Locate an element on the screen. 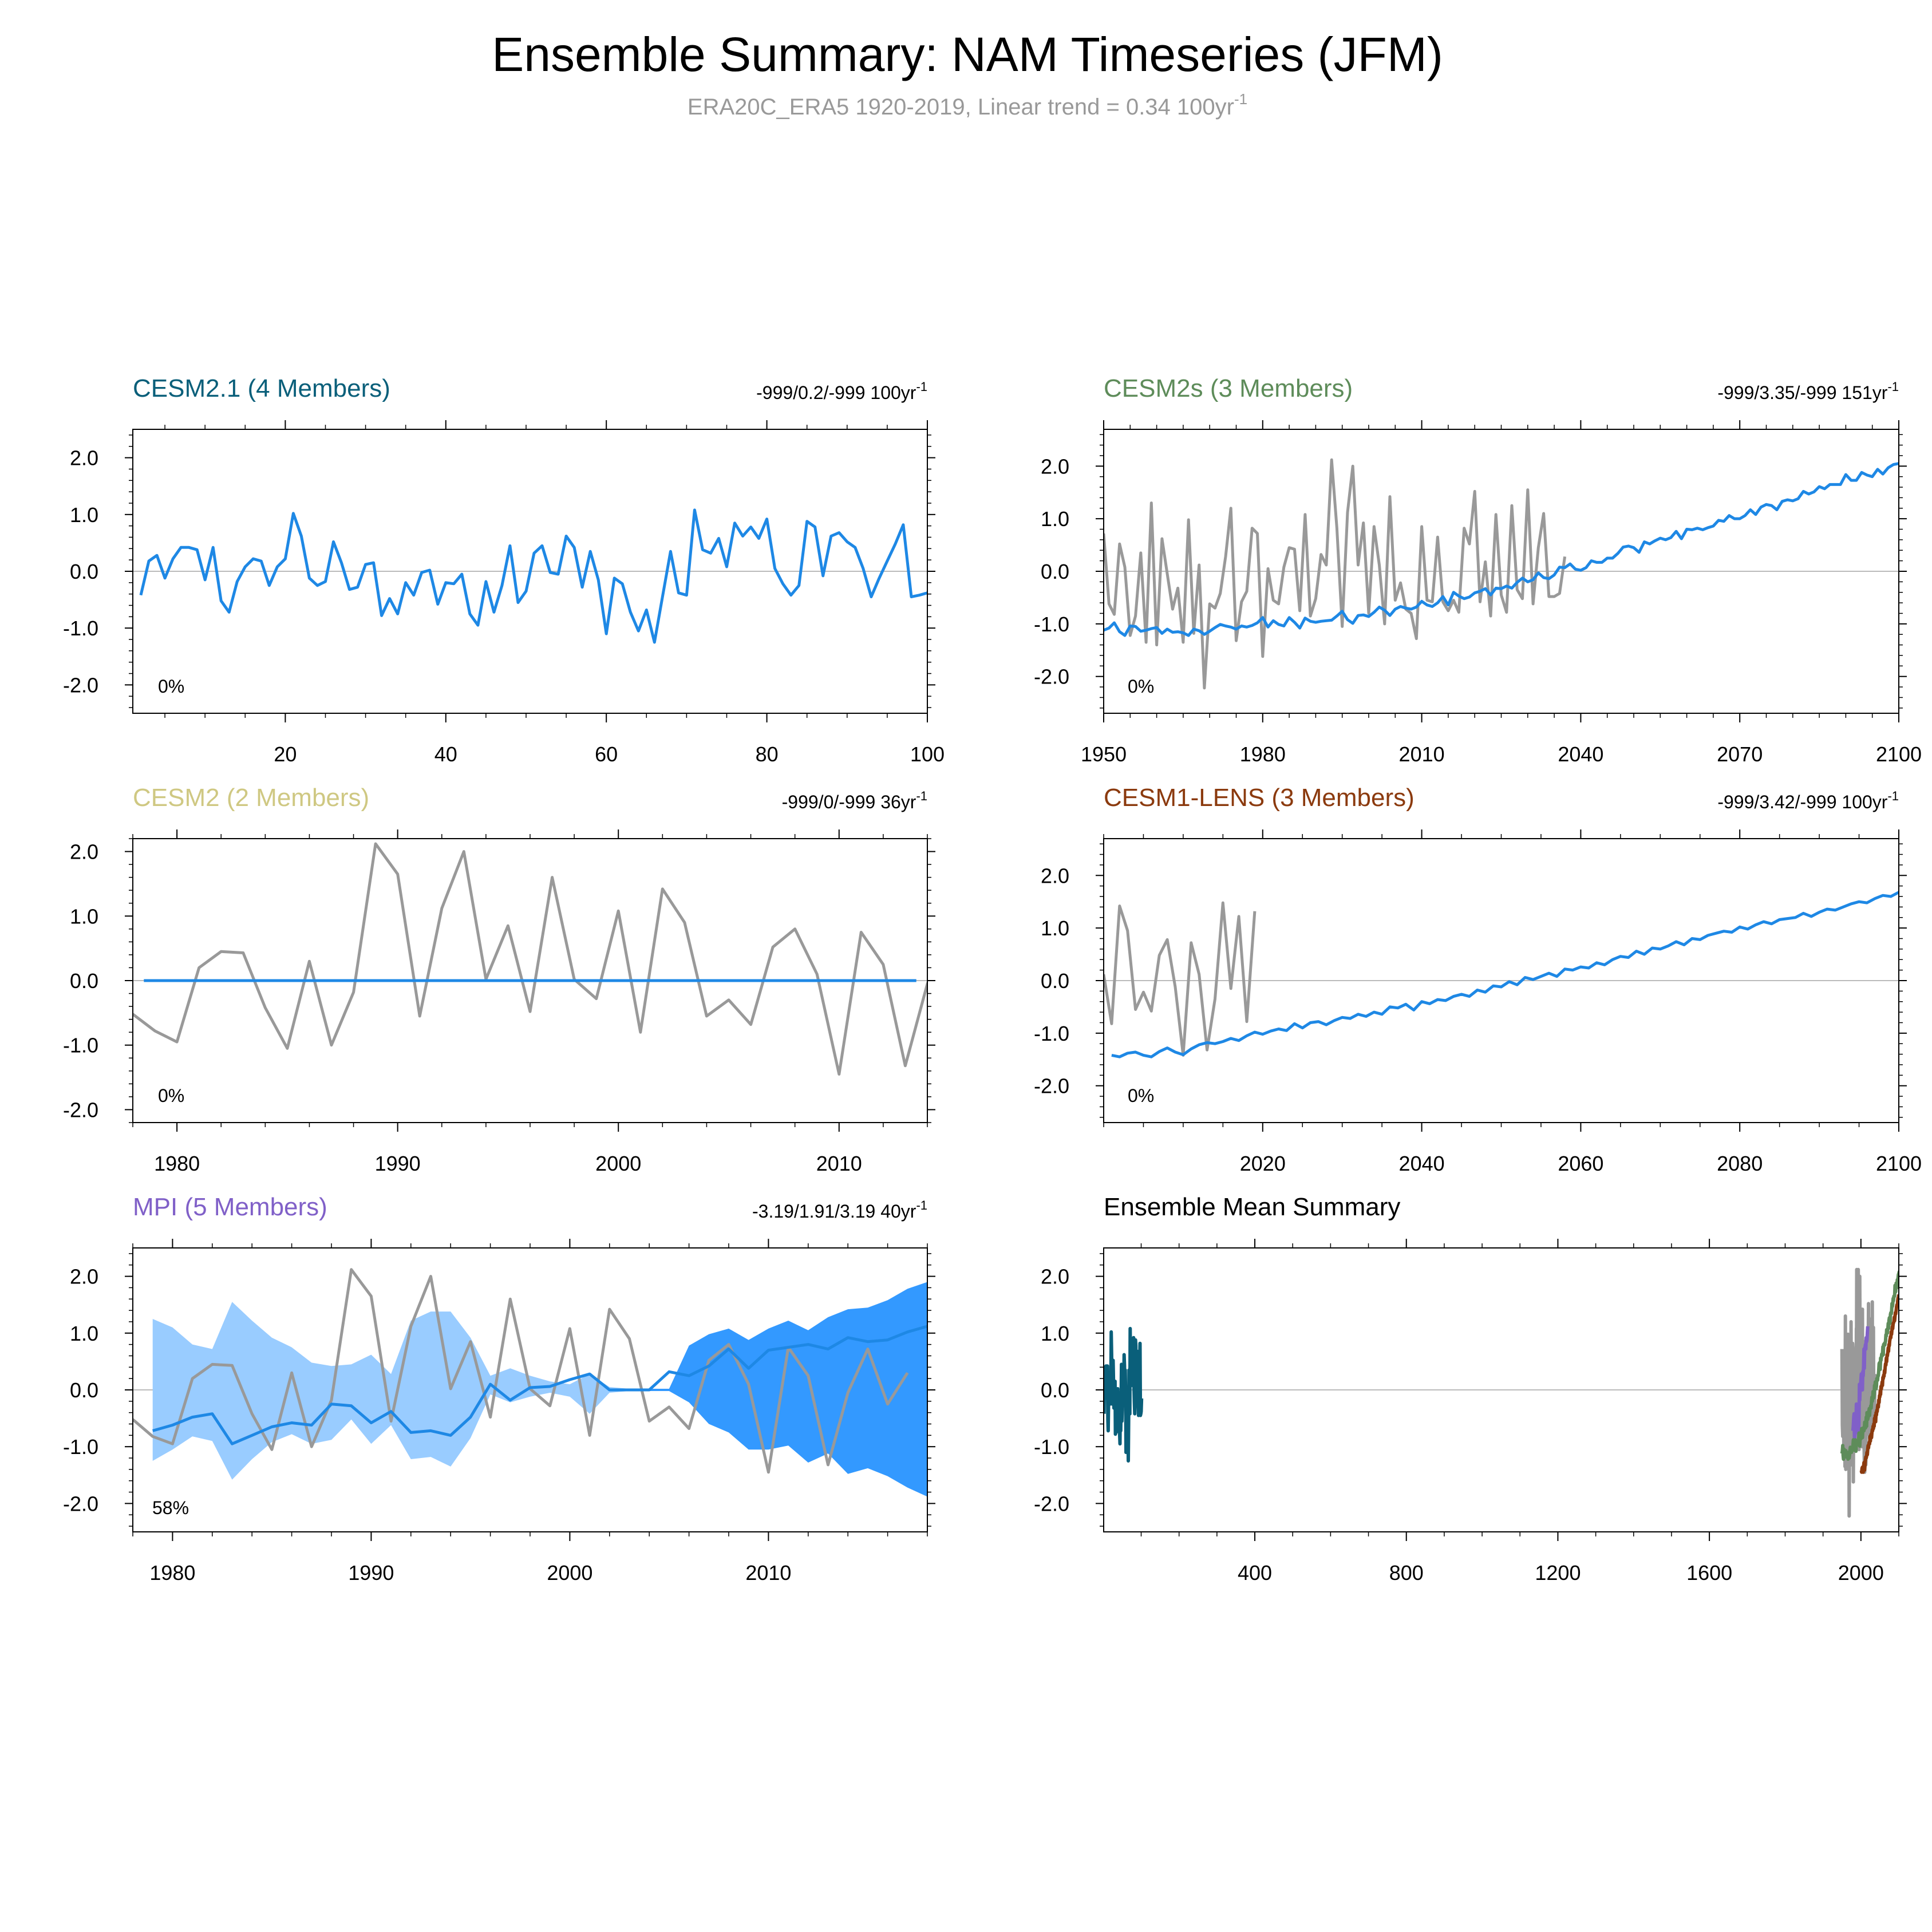  x-tick-label: 2080 is located at coordinates (1740, 1163).